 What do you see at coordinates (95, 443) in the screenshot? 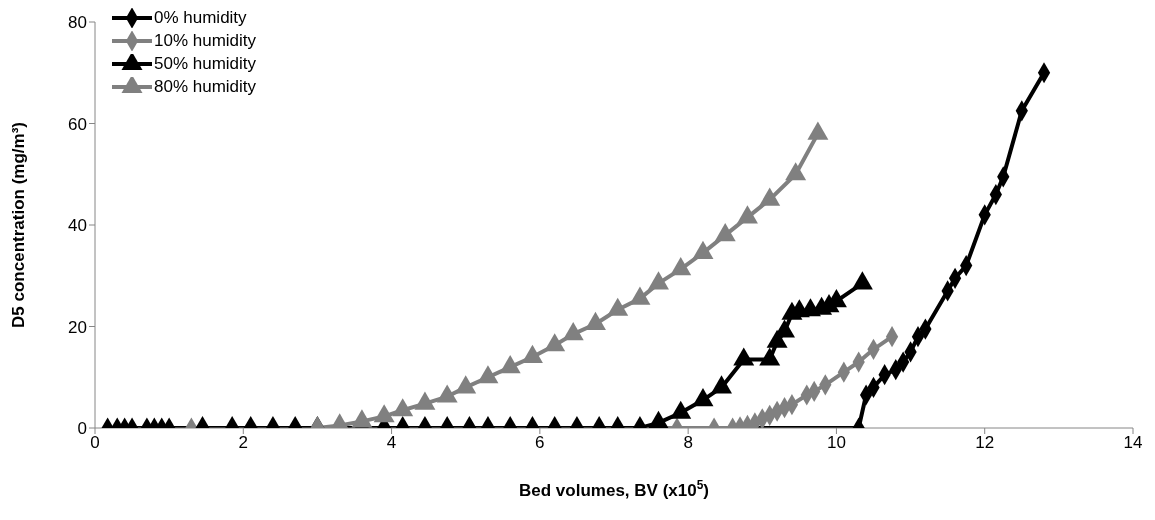
I see `x-tick-label: 0` at bounding box center [95, 443].